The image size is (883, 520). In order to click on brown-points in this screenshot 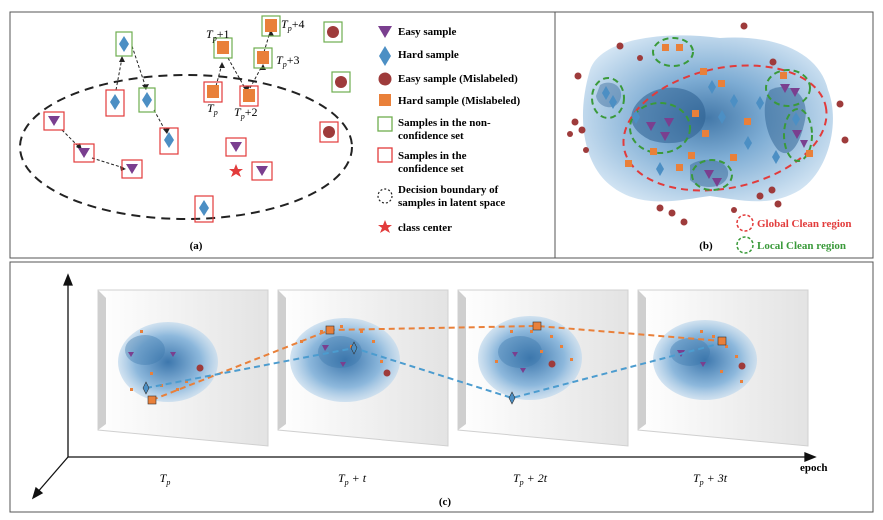, I will do `click(708, 124)`.